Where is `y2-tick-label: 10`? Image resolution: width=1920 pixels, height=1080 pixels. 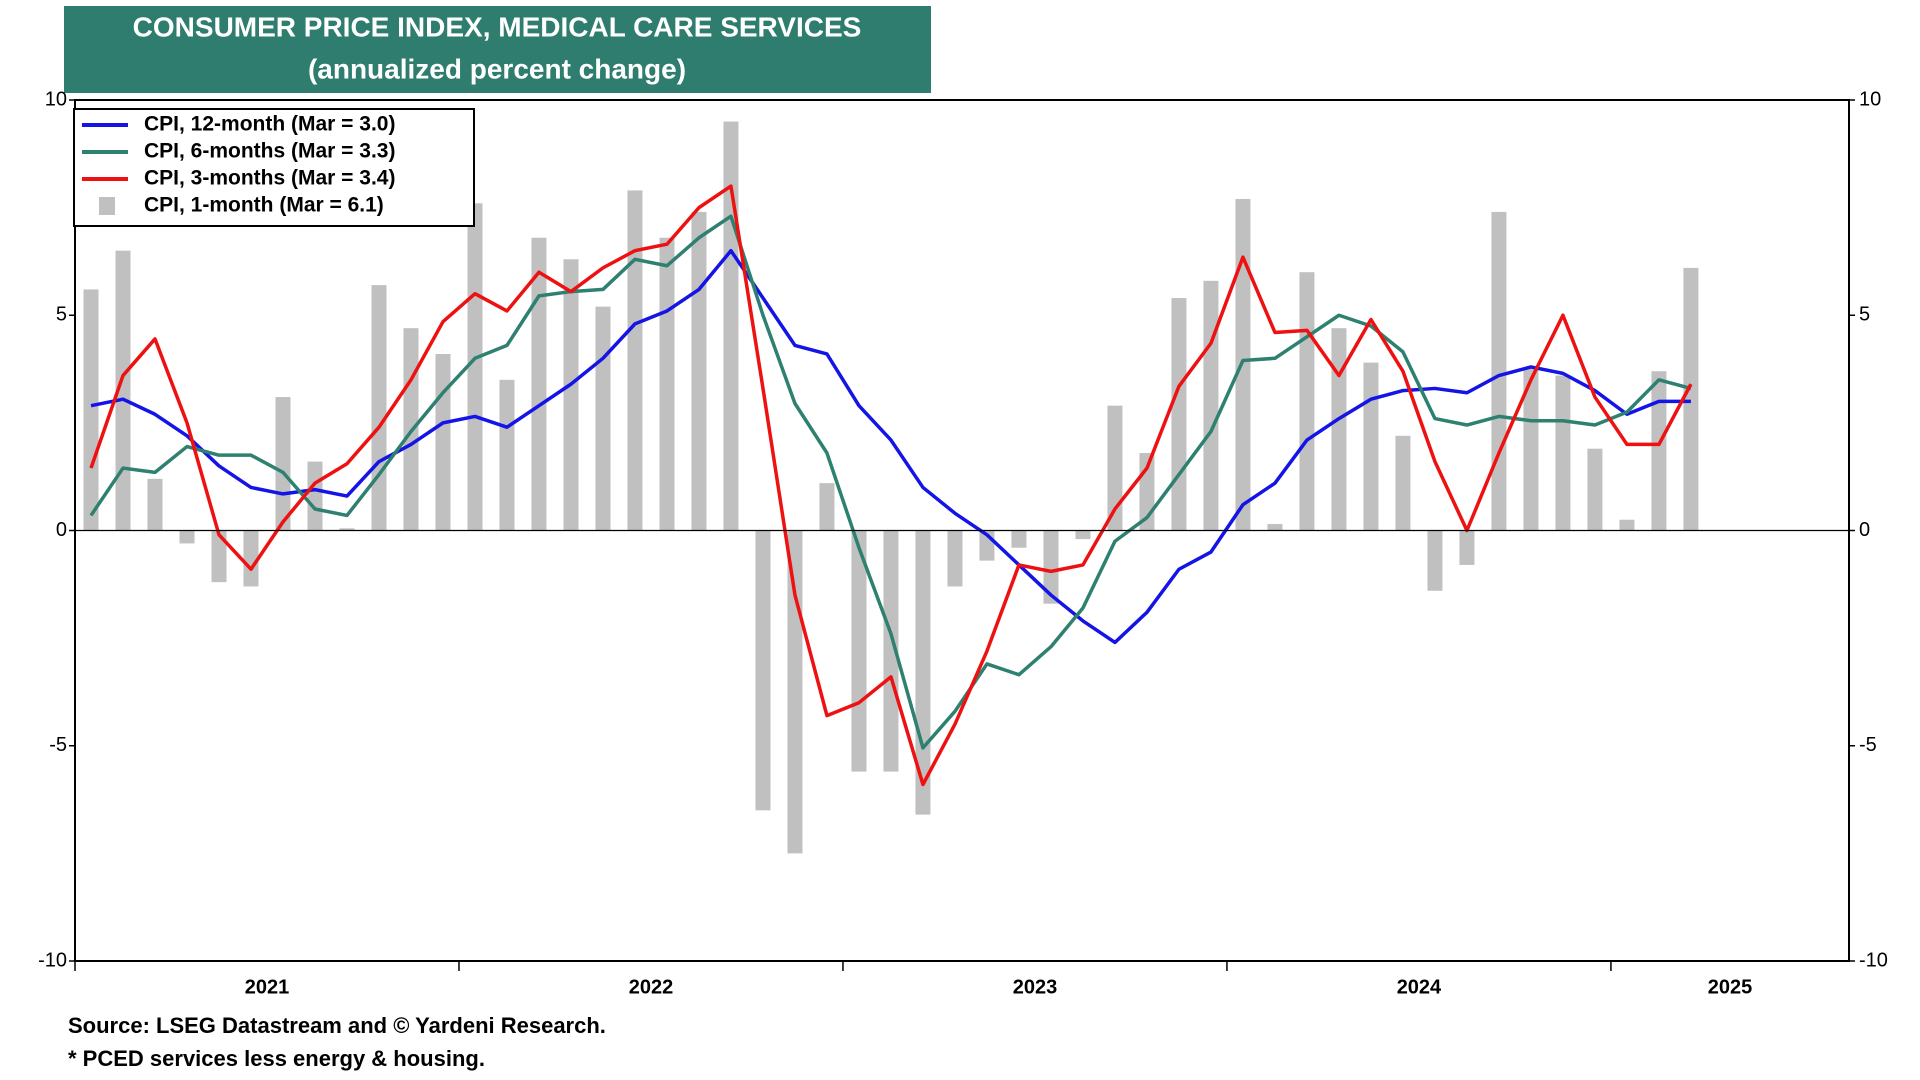
y2-tick-label: 10 is located at coordinates (1870, 99).